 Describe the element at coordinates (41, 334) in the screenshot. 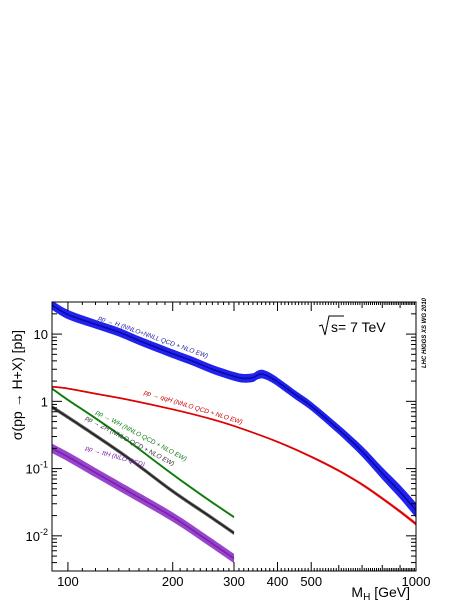

I see `y-tick-label: 10` at that location.